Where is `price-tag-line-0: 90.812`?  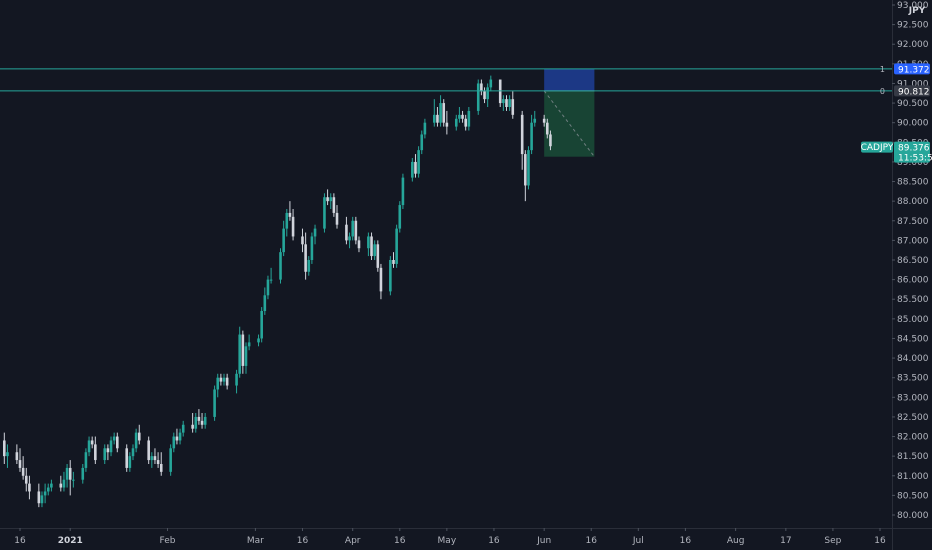 price-tag-line-0: 90.812 is located at coordinates (912, 91).